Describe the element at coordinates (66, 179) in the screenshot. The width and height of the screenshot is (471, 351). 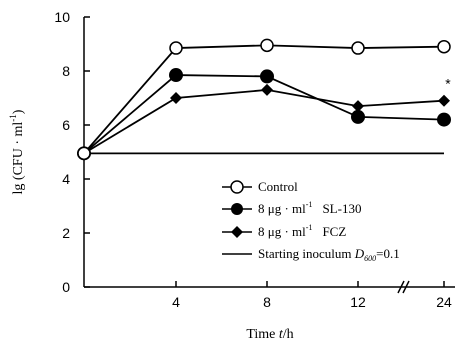
I see `y-tick-label: 4` at that location.